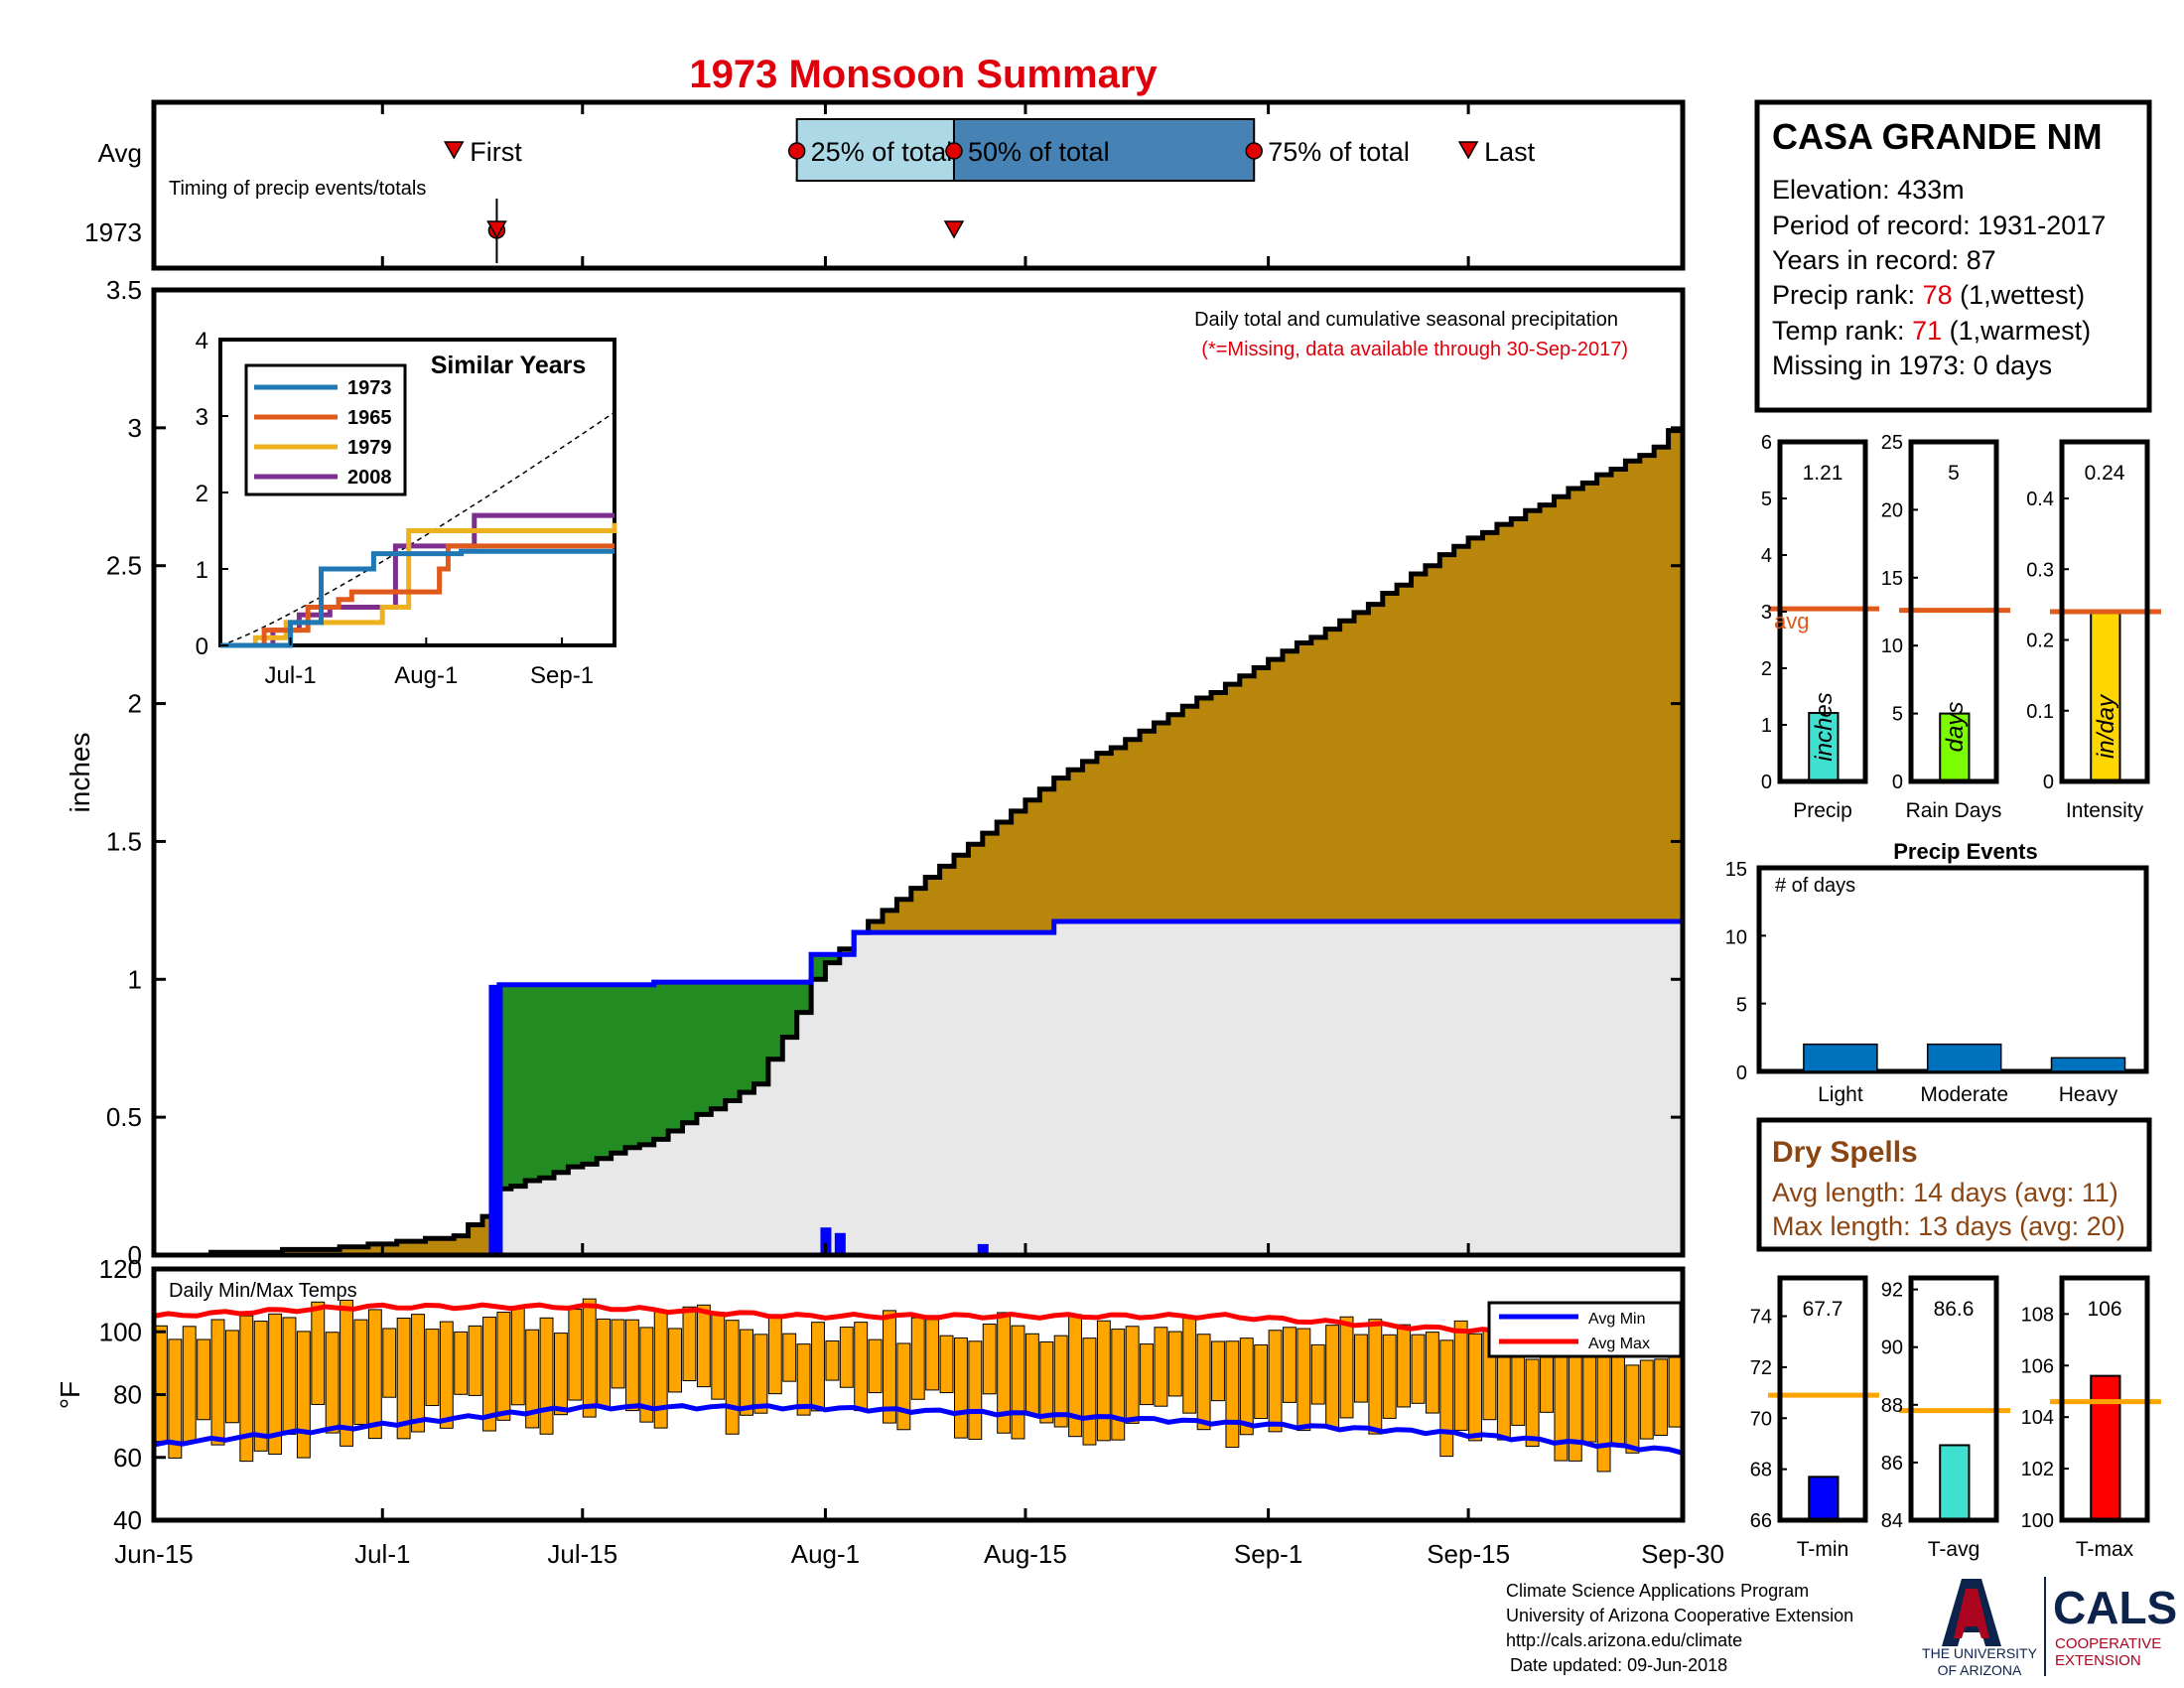  What do you see at coordinates (2040, 641) in the screenshot?
I see `mini-intensity-ytick-2: 0.2` at bounding box center [2040, 641].